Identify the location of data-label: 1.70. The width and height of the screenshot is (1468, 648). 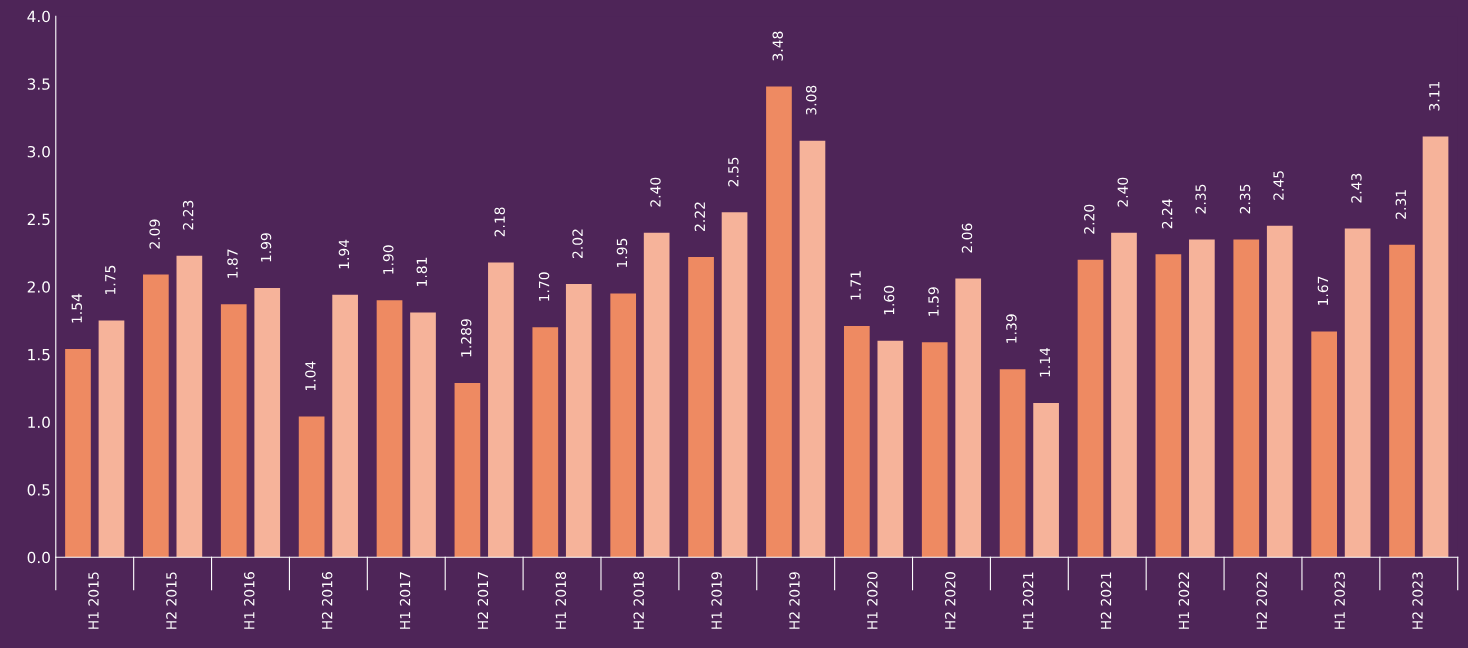
(544, 286).